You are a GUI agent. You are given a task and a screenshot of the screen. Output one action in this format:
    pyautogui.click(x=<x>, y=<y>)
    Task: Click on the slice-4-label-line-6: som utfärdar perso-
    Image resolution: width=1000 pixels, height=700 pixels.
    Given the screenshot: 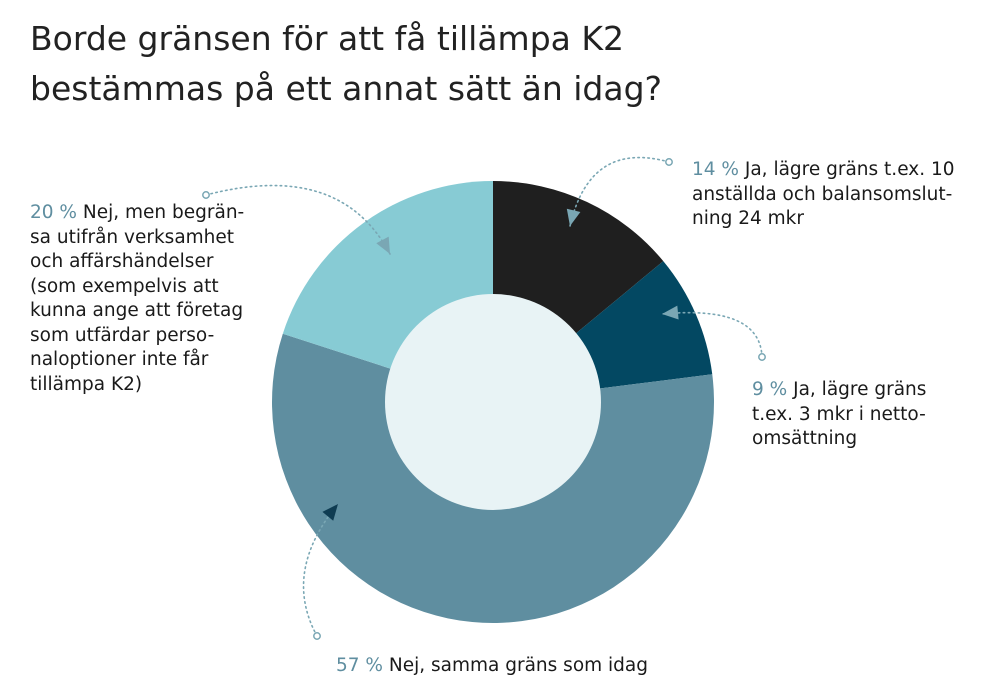 What is the action you would take?
    pyautogui.click(x=122, y=335)
    